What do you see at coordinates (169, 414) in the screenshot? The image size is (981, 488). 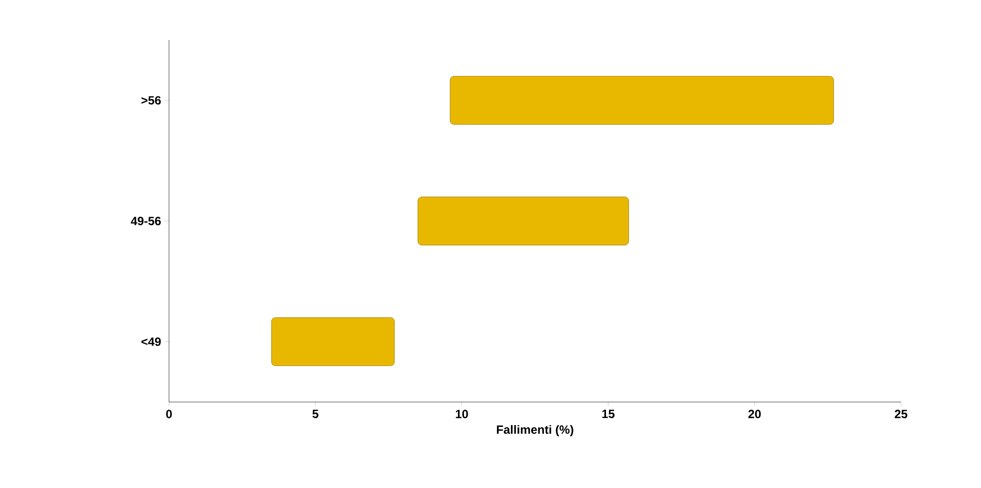 I see `x-tick-label: 0` at bounding box center [169, 414].